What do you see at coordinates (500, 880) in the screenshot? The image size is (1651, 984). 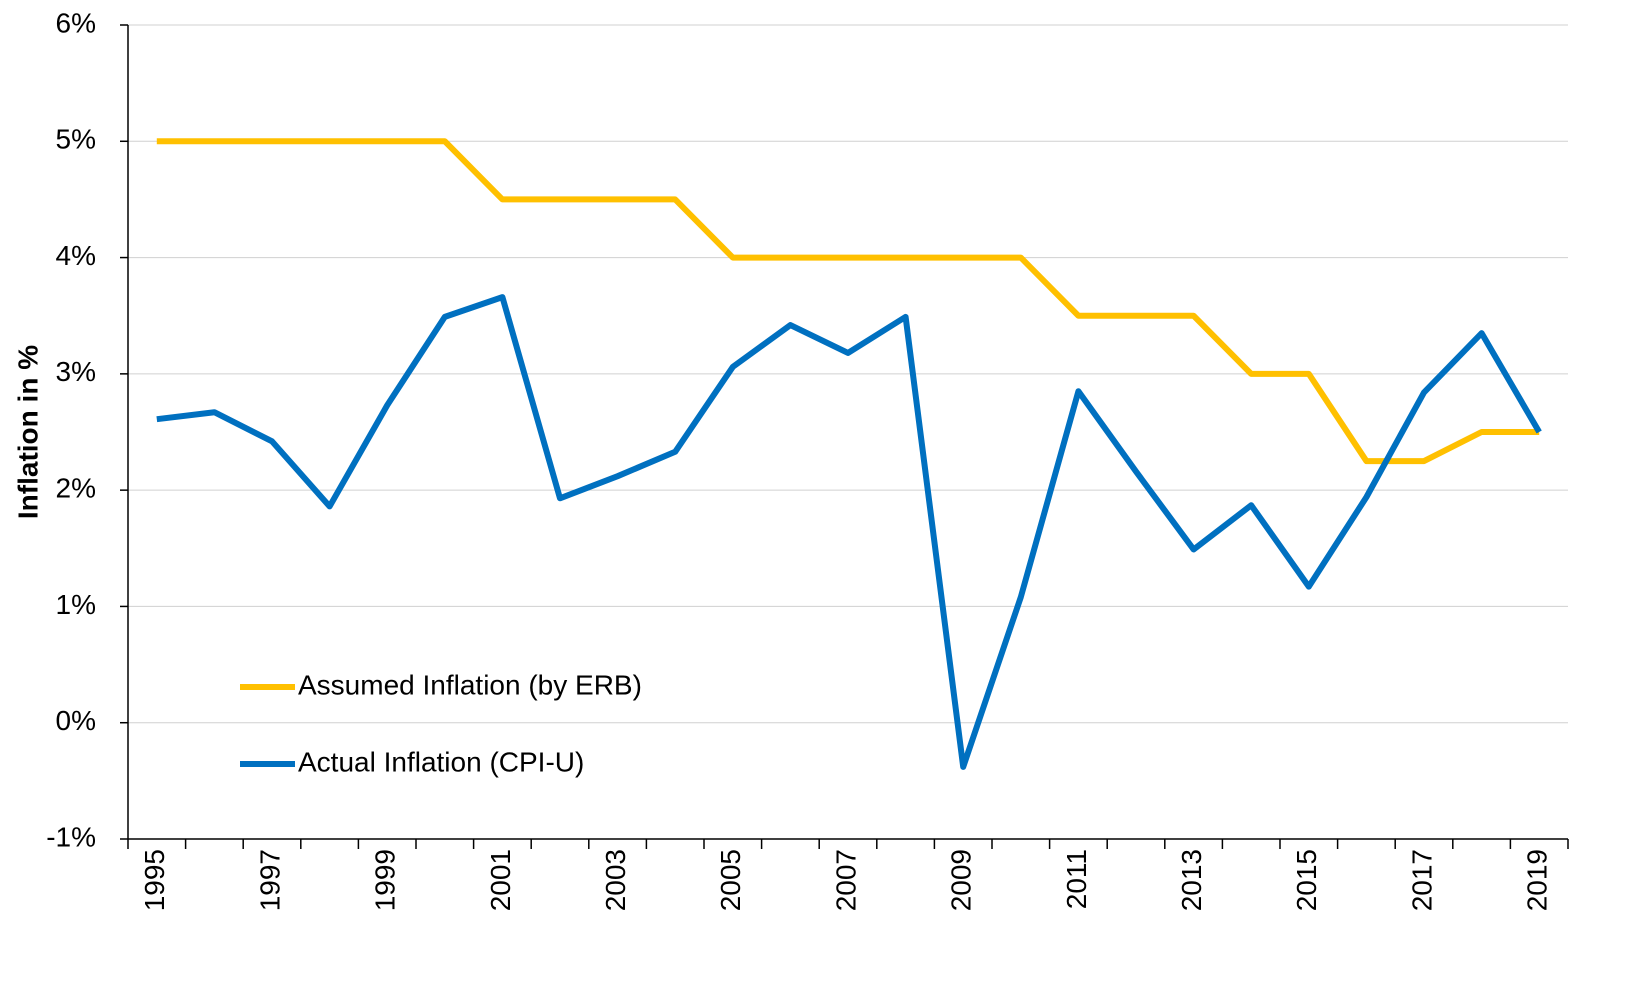 I see `x-tick-label: 2001` at bounding box center [500, 880].